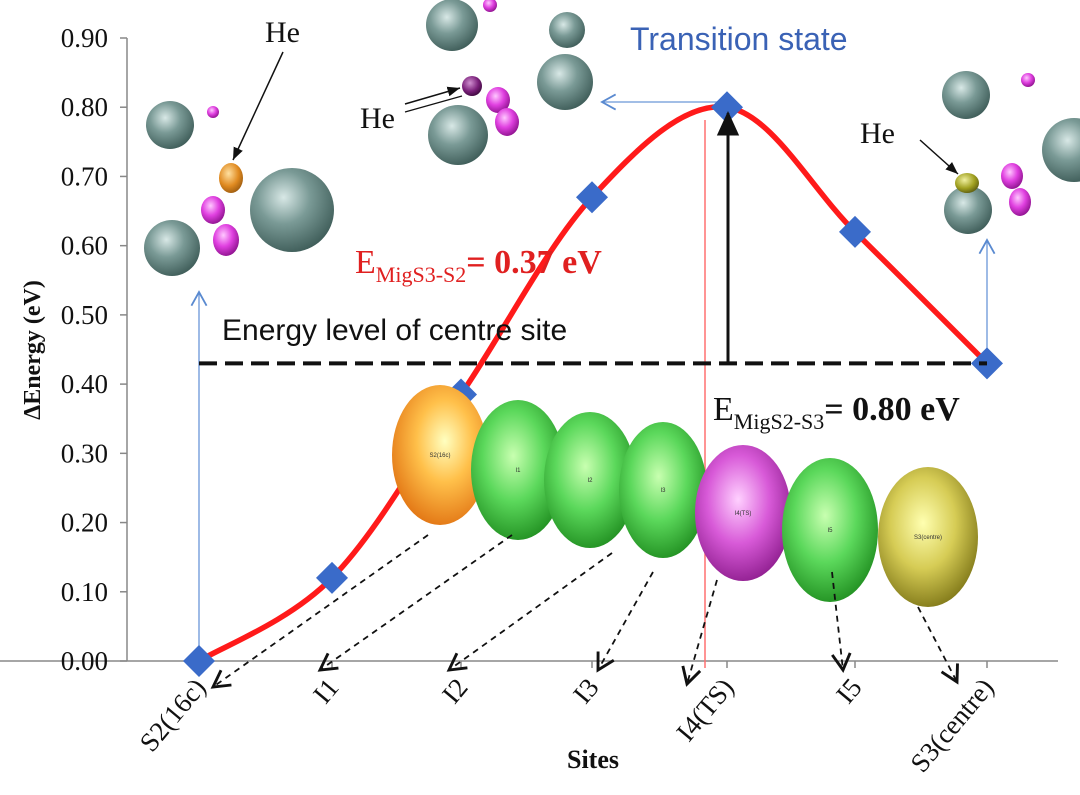 The image size is (1080, 795). What do you see at coordinates (84, 384) in the screenshot?
I see `y-tick-label: 0.40` at bounding box center [84, 384].